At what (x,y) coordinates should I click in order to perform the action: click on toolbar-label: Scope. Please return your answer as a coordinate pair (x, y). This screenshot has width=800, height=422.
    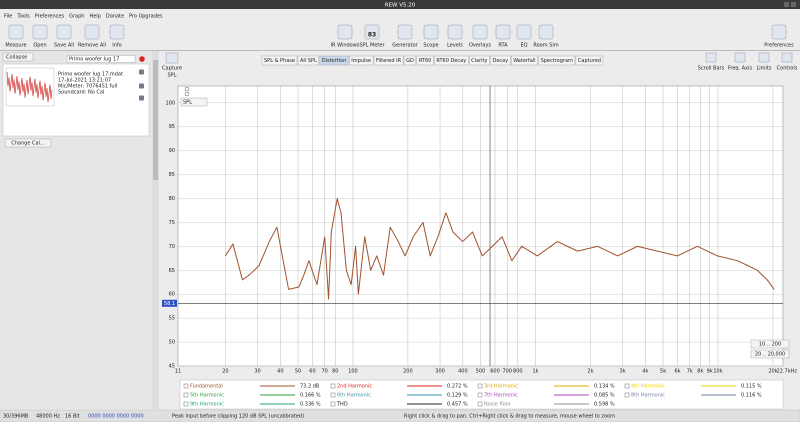
    Looking at the image, I should click on (430, 46).